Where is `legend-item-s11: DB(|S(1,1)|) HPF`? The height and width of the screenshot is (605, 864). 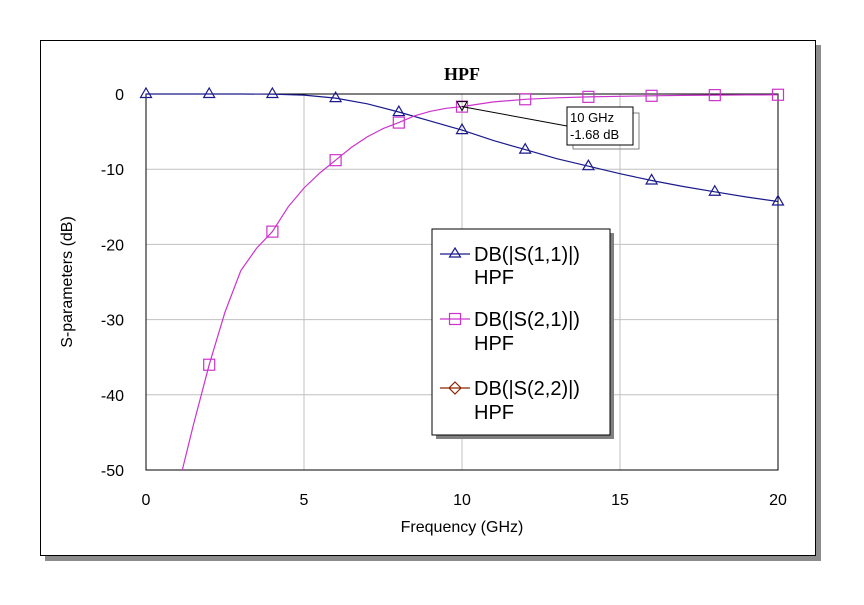 legend-item-s11: DB(|S(1,1)|) HPF is located at coordinates (510, 266).